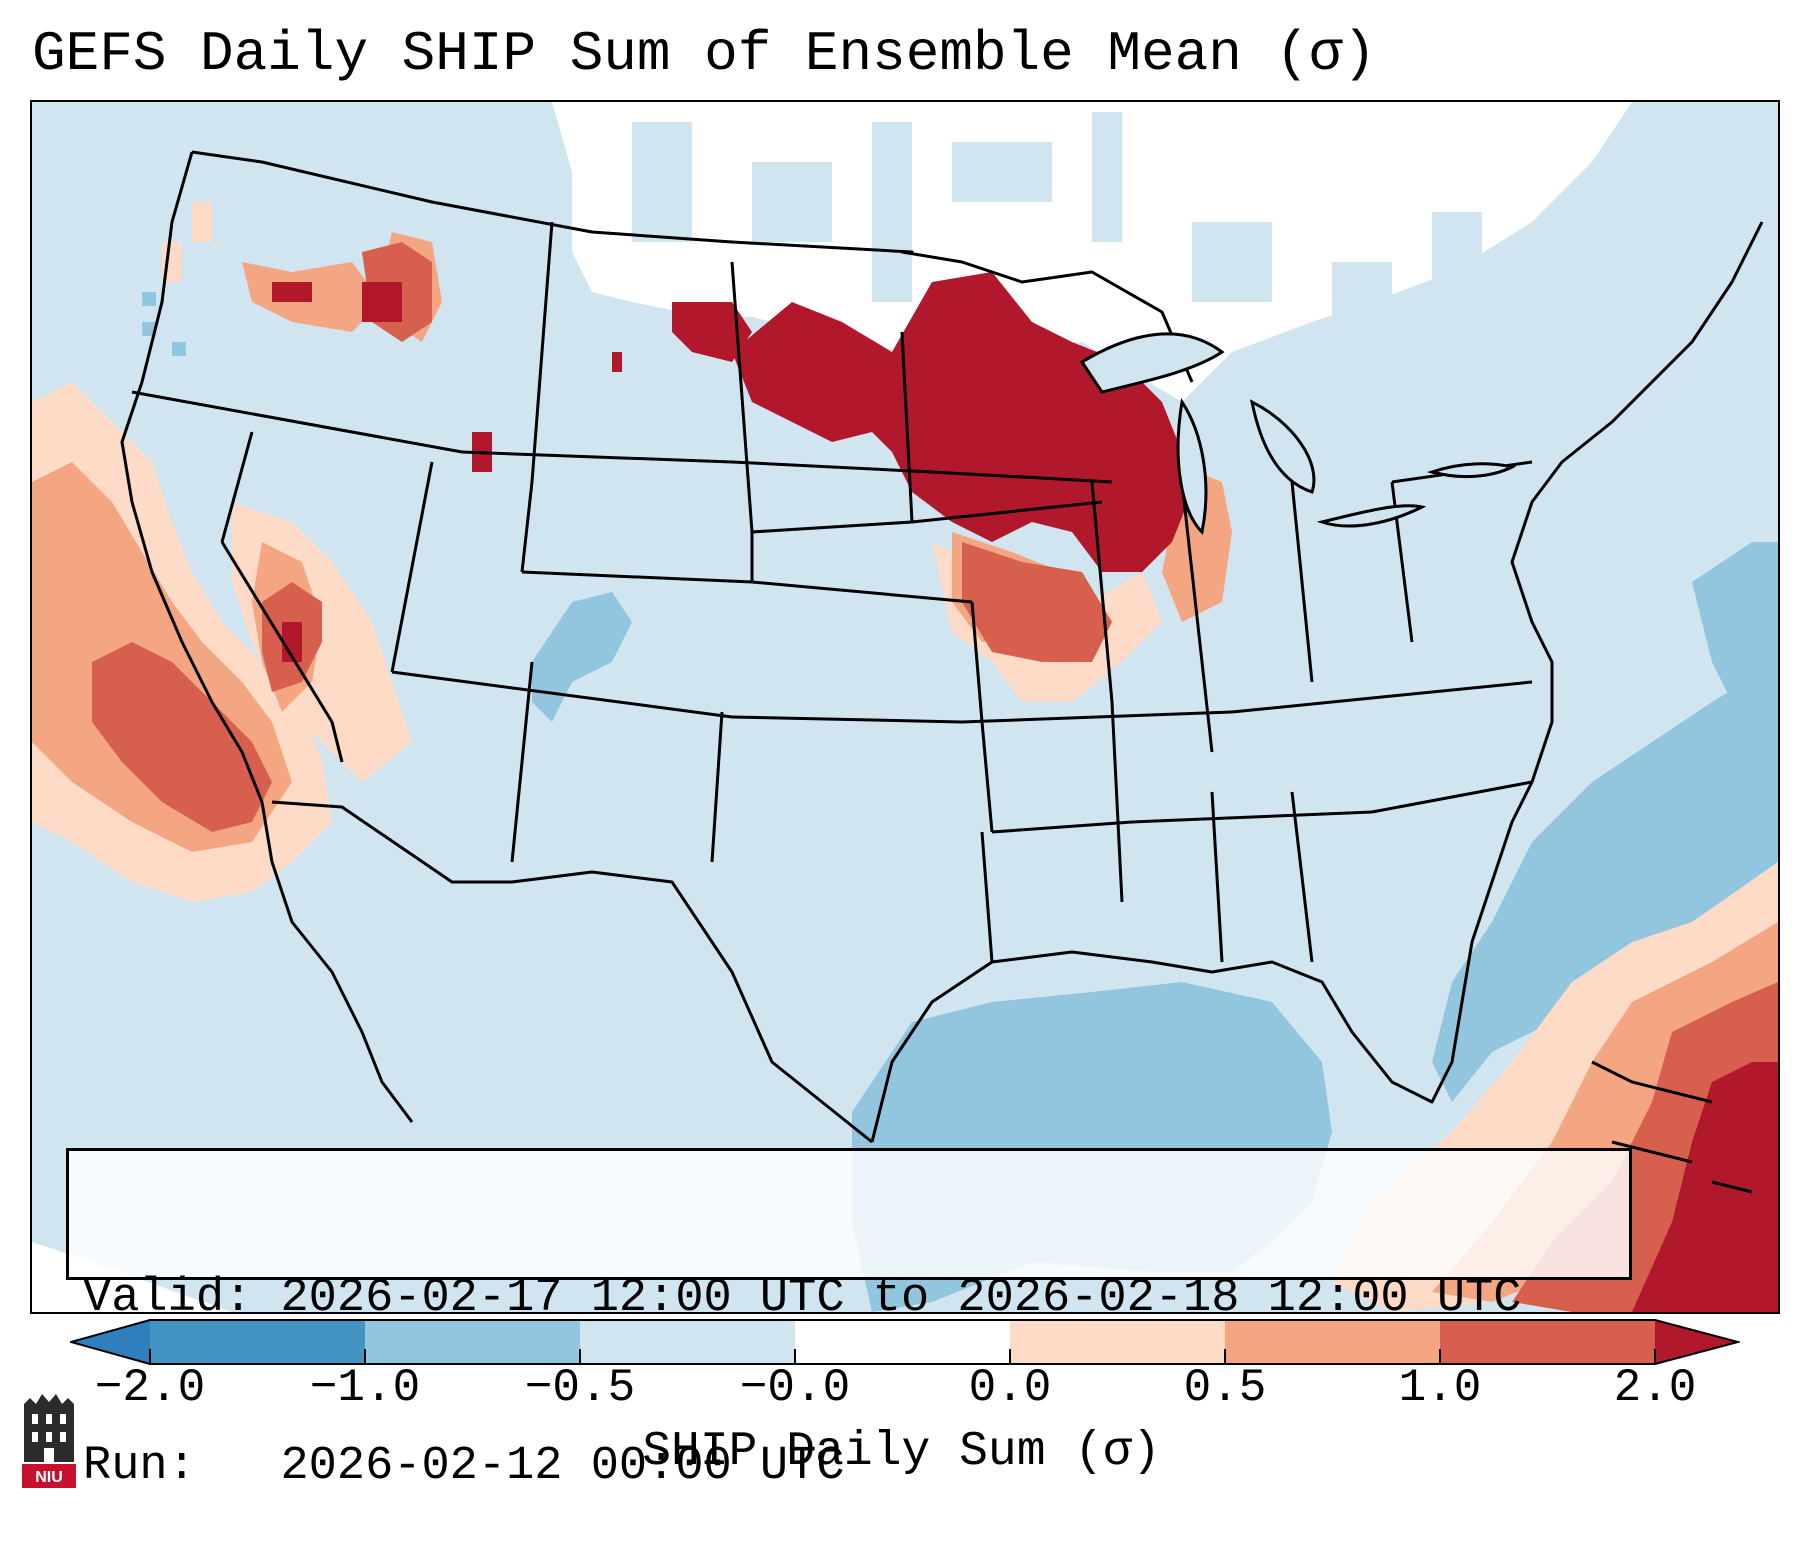  I want to click on gulf-coastline, so click(1202, 962).